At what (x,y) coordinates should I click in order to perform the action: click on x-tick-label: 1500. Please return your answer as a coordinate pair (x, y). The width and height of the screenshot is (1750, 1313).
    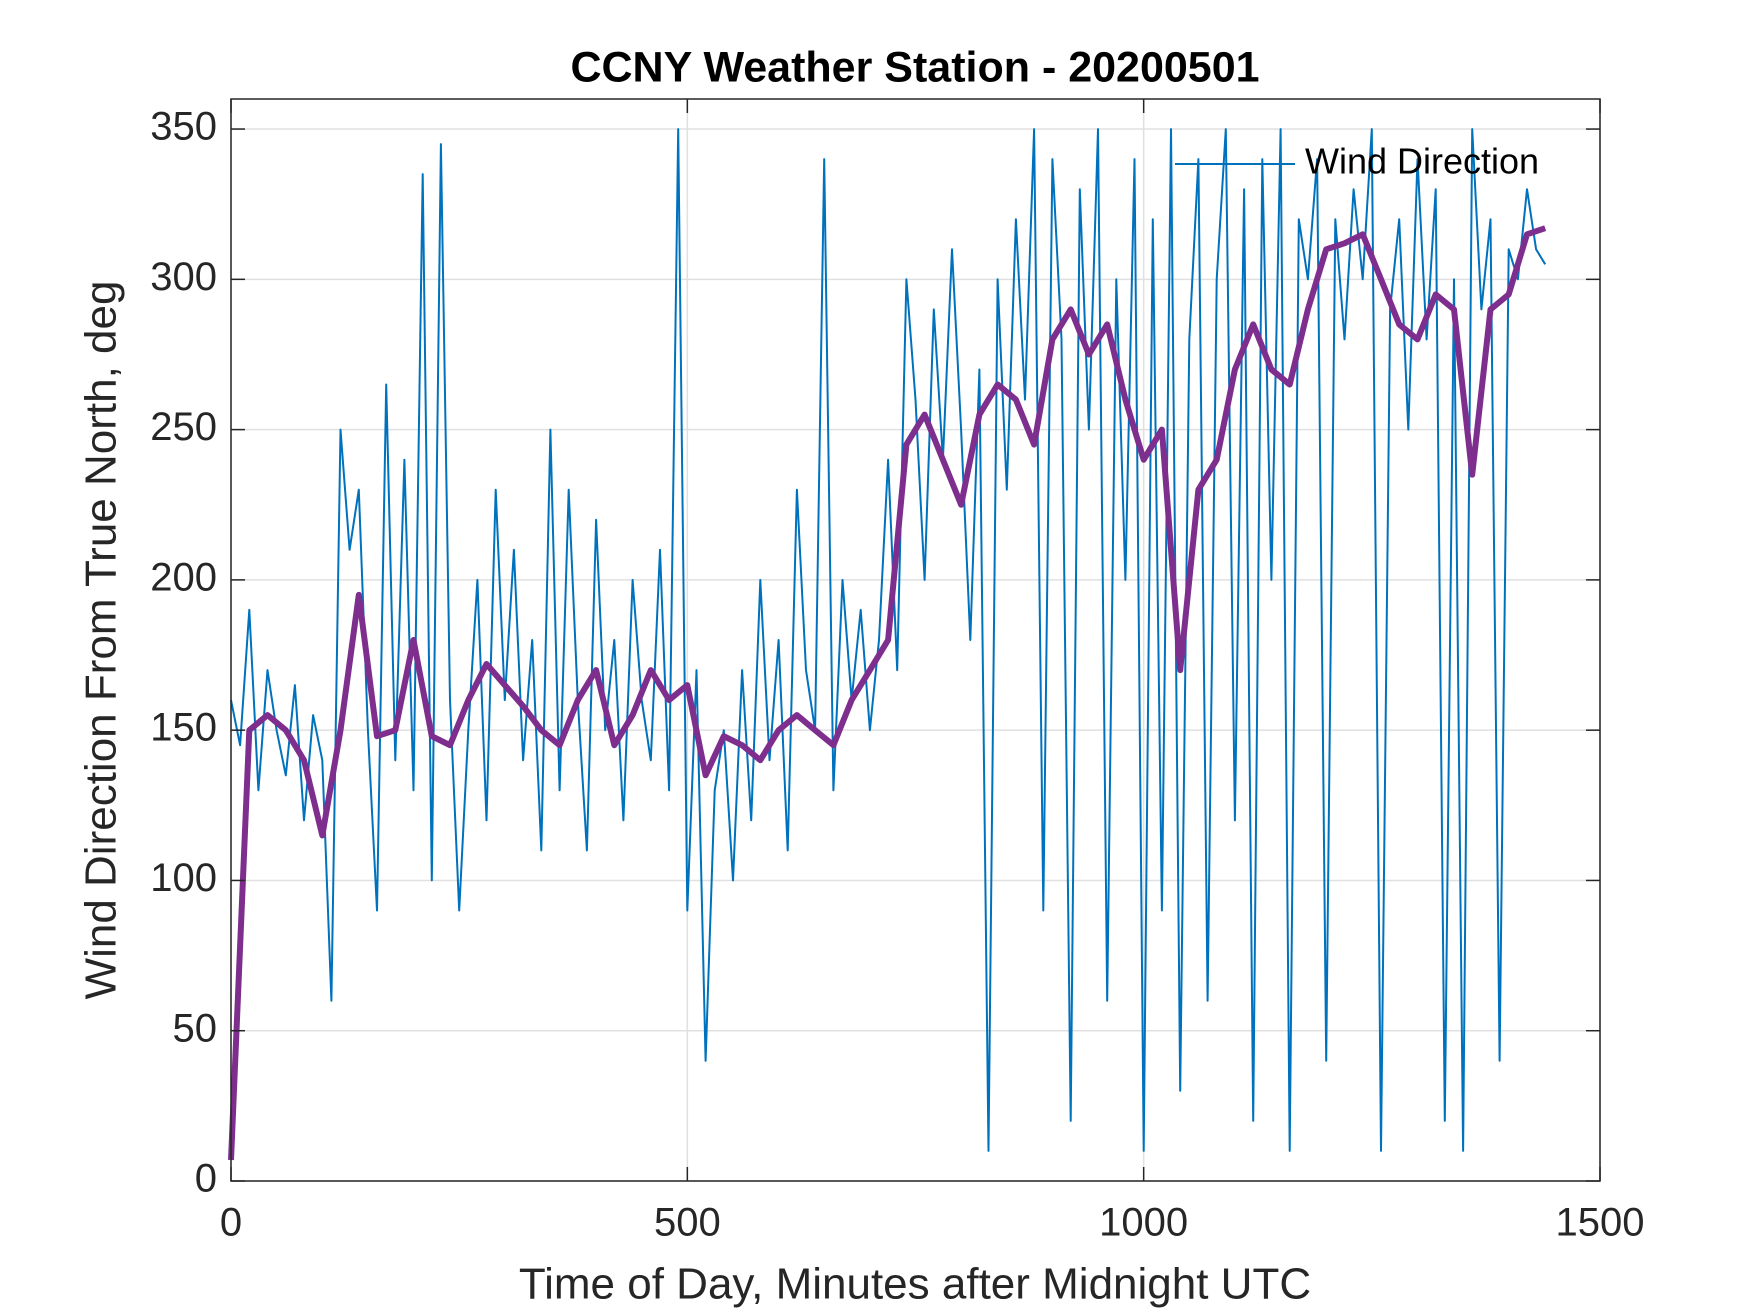
    Looking at the image, I should click on (1600, 1223).